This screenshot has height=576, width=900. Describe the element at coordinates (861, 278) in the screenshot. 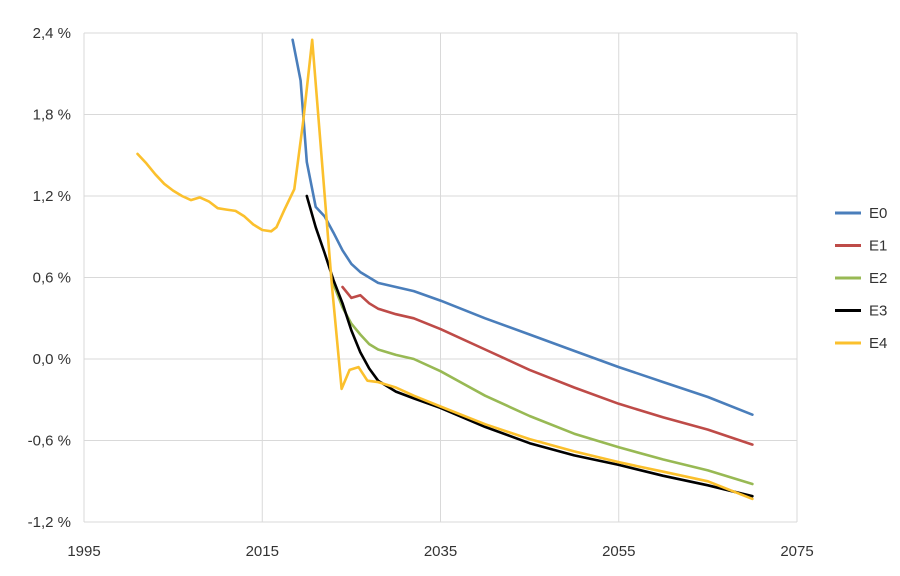

I see `legend: E0 E1 E2 E3 E4` at that location.